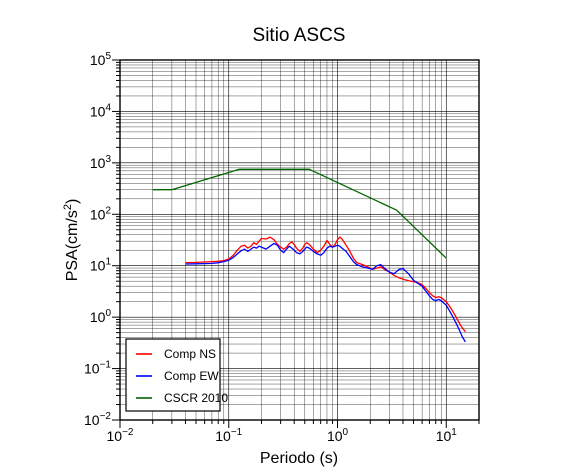 This screenshot has width=586, height=475. What do you see at coordinates (97, 419) in the screenshot?
I see `y-tick-label: 10⁻²` at bounding box center [97, 419].